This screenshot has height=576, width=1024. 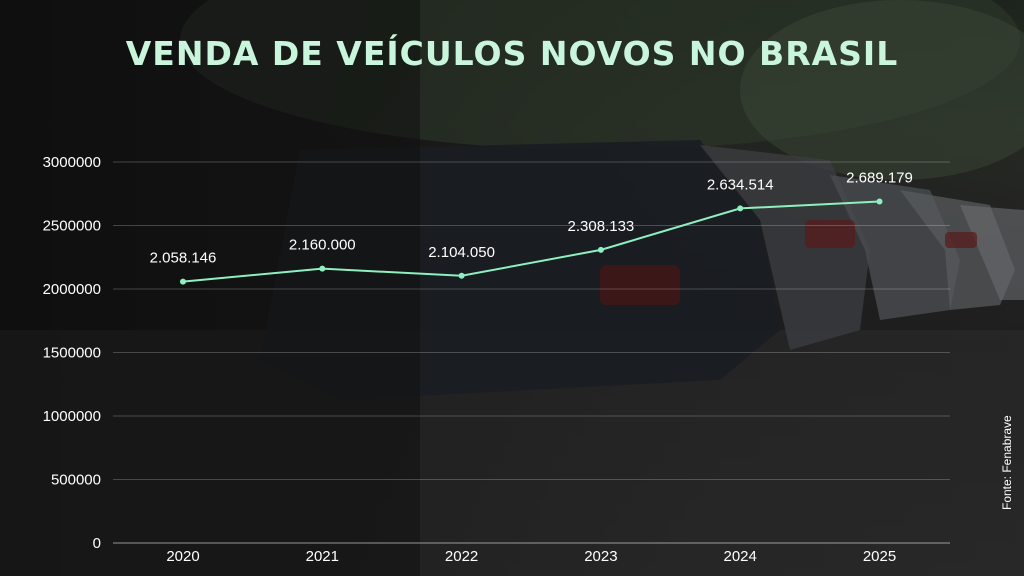 I want to click on chart-title: VENDA DE VEÍCULOS NOVOS NO BRASIL, so click(x=512, y=53).